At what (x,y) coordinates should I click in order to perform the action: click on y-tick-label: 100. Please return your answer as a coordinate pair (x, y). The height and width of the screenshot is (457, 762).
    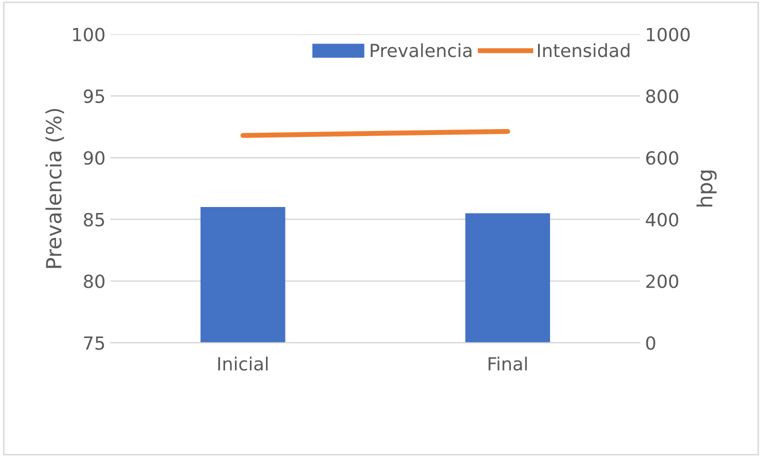
    Looking at the image, I should click on (88, 35).